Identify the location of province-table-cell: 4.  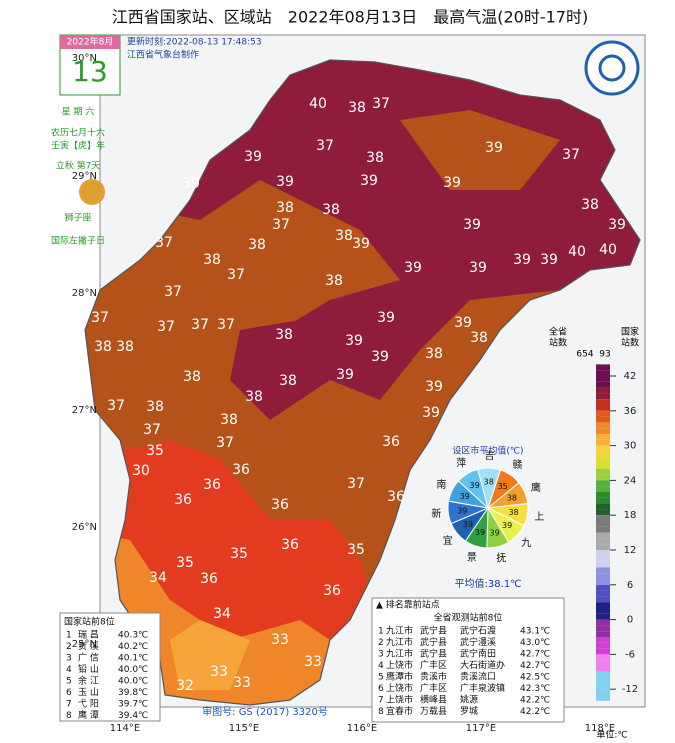
(381, 666).